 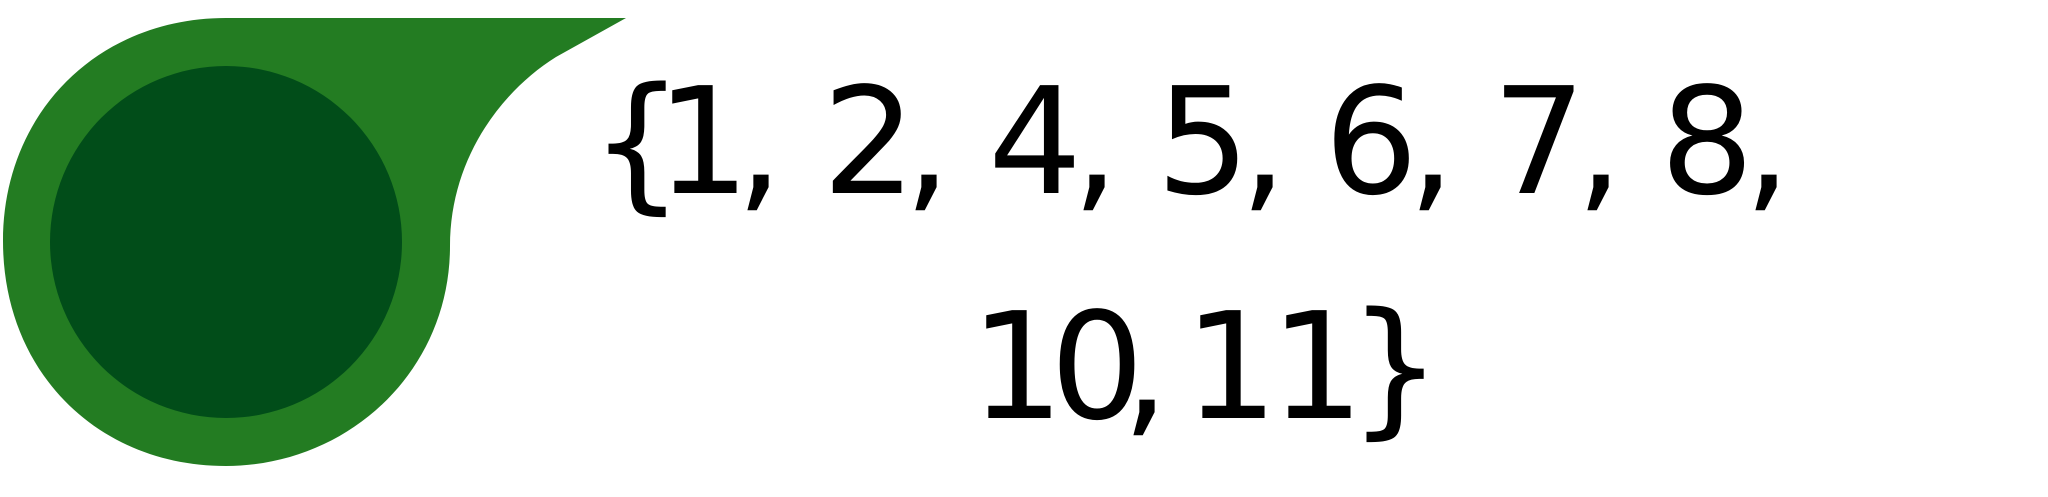 What do you see at coordinates (1707, 142) in the screenshot?
I see `set-element-8: 8` at bounding box center [1707, 142].